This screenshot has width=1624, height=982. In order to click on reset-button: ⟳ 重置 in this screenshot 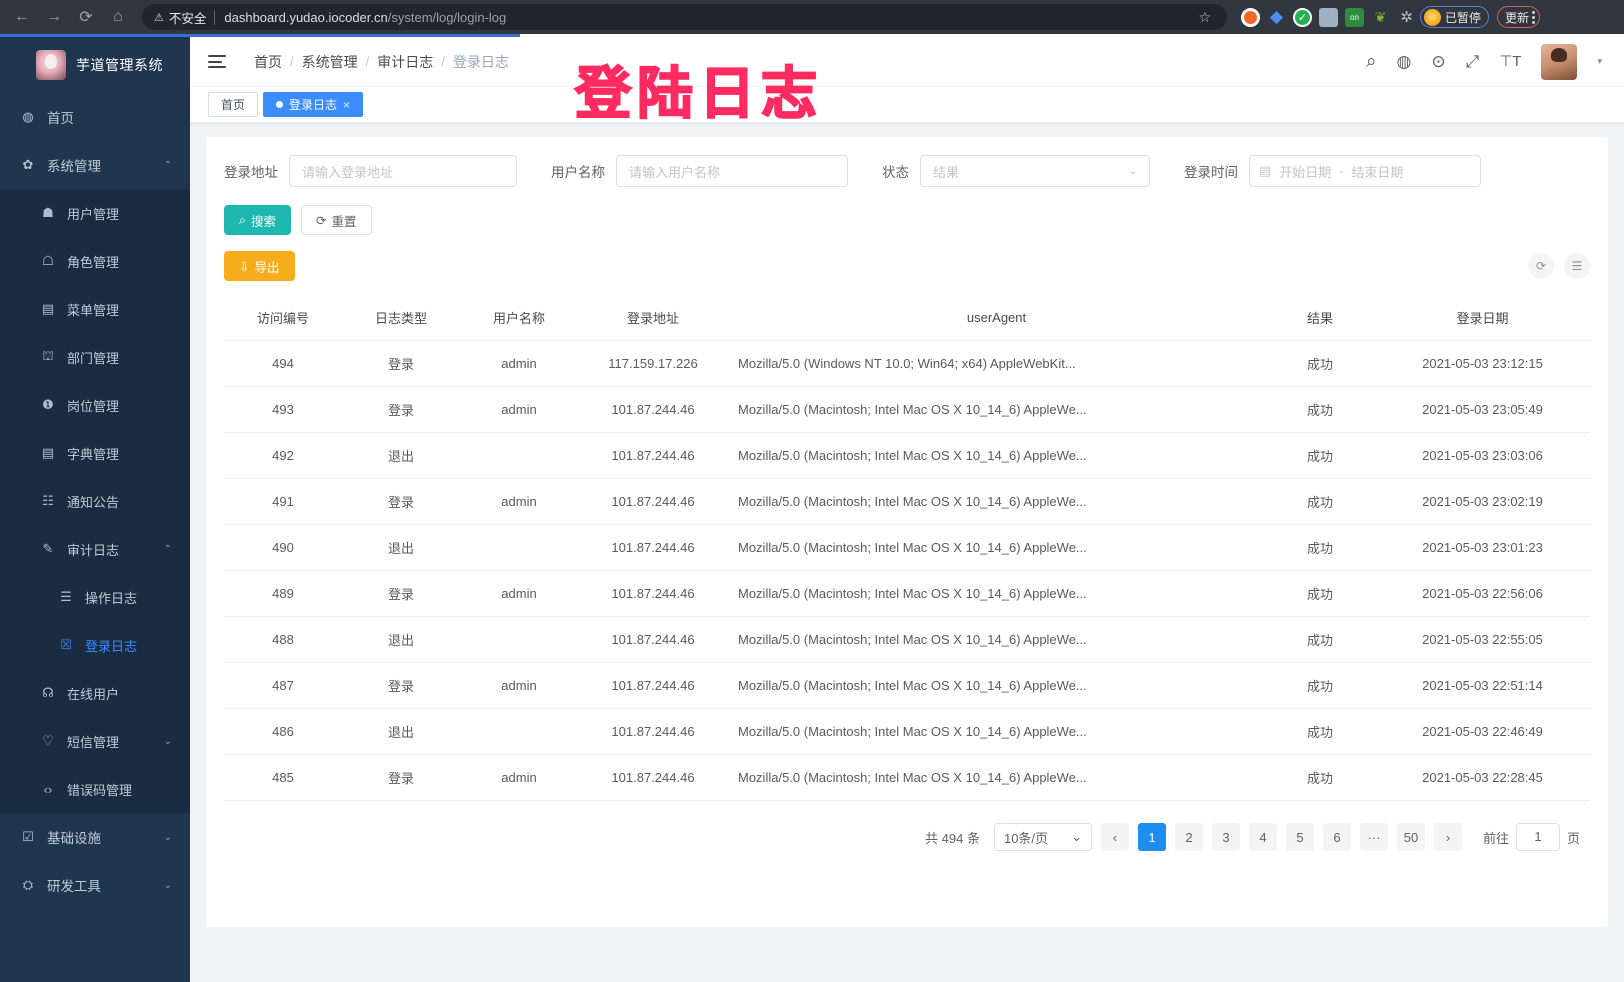, I will do `click(336, 220)`.